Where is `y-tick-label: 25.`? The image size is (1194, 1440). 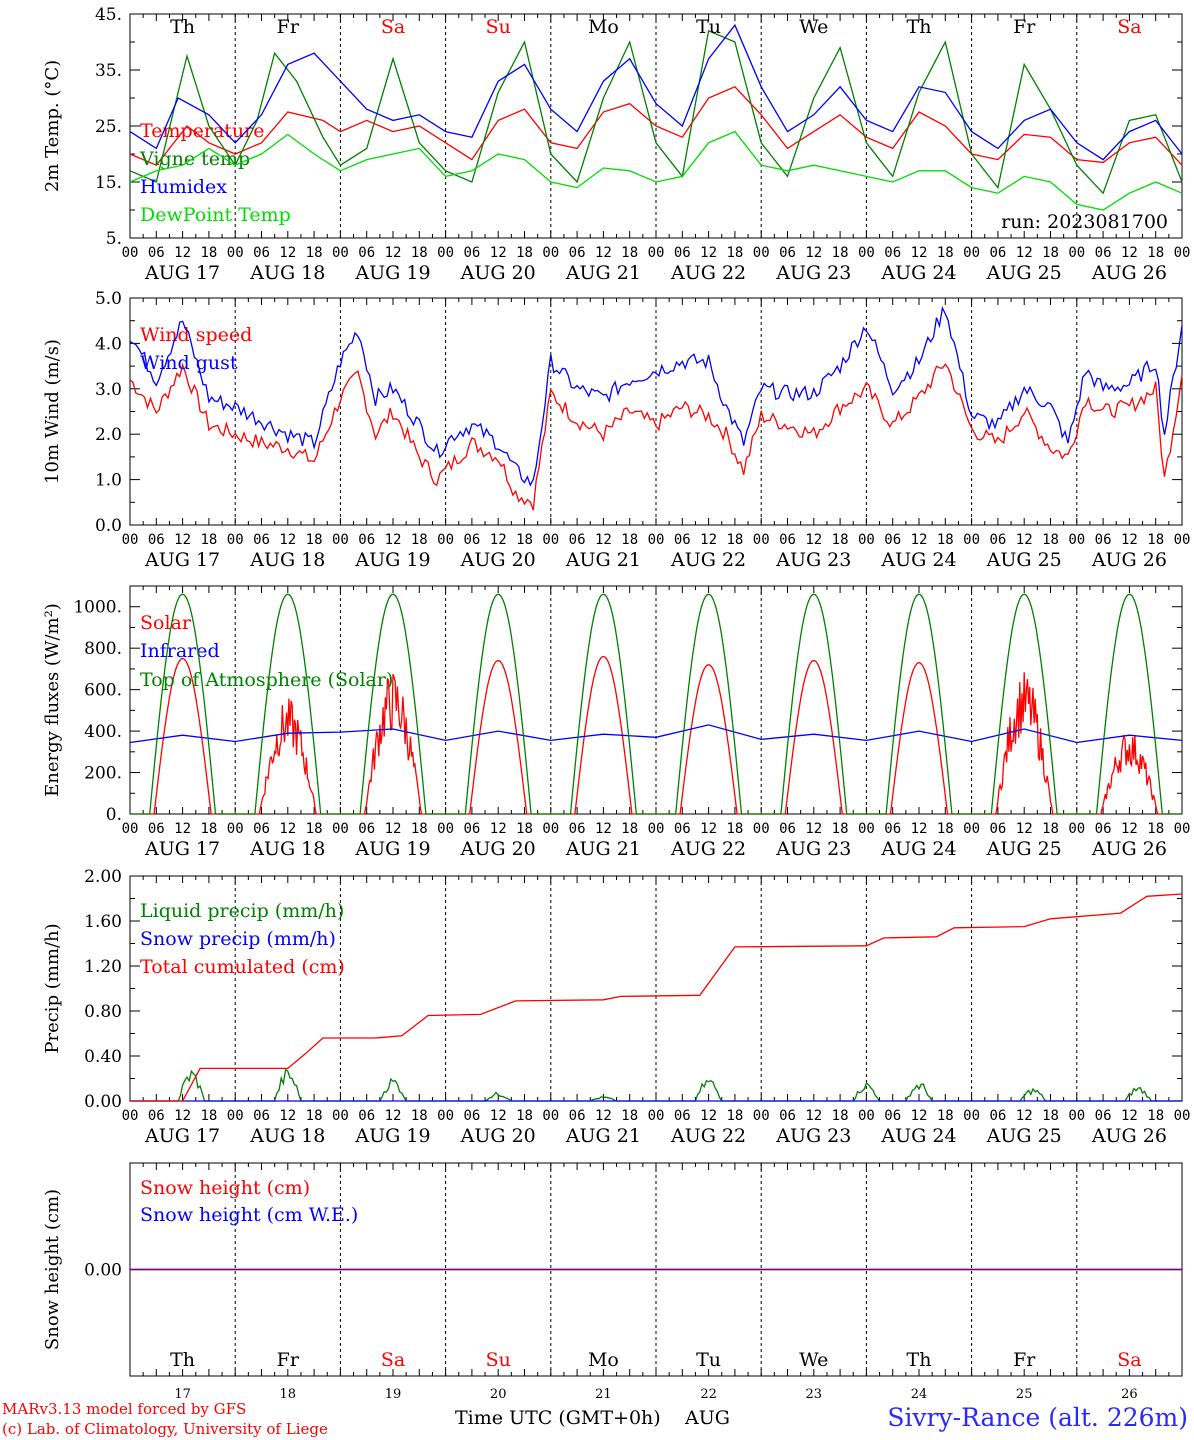 y-tick-label: 25. is located at coordinates (108, 127).